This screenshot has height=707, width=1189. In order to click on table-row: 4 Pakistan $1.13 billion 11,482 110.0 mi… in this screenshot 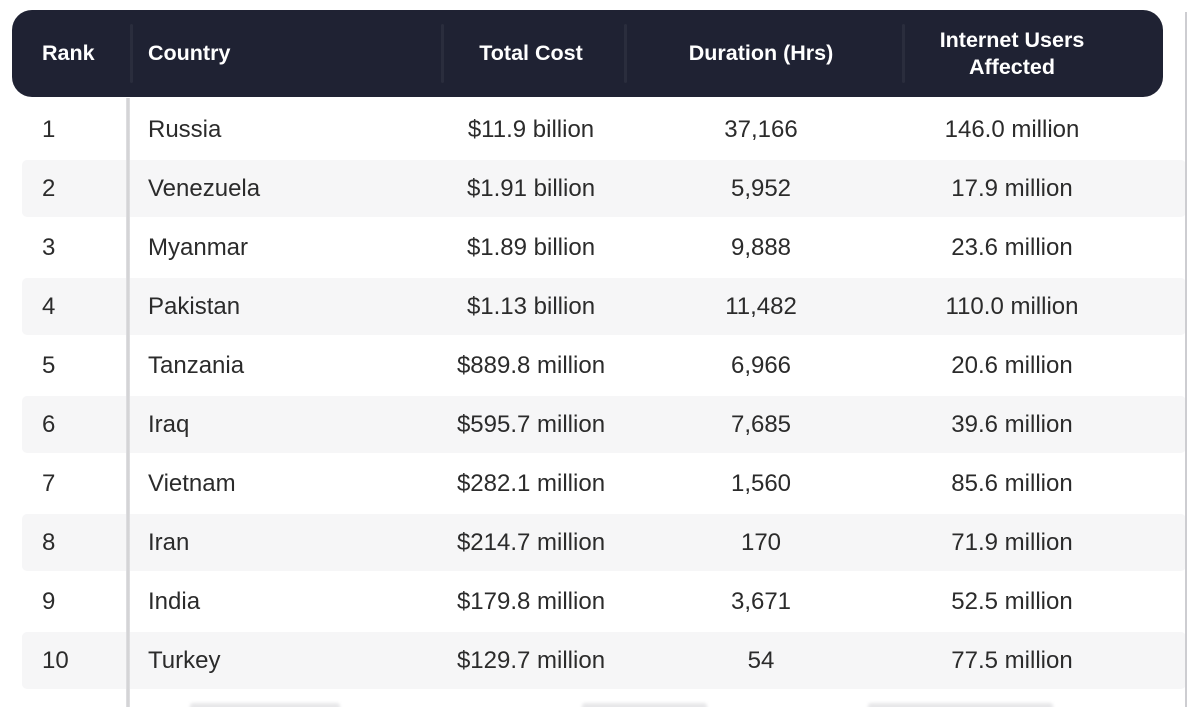, I will do `click(594, 306)`.